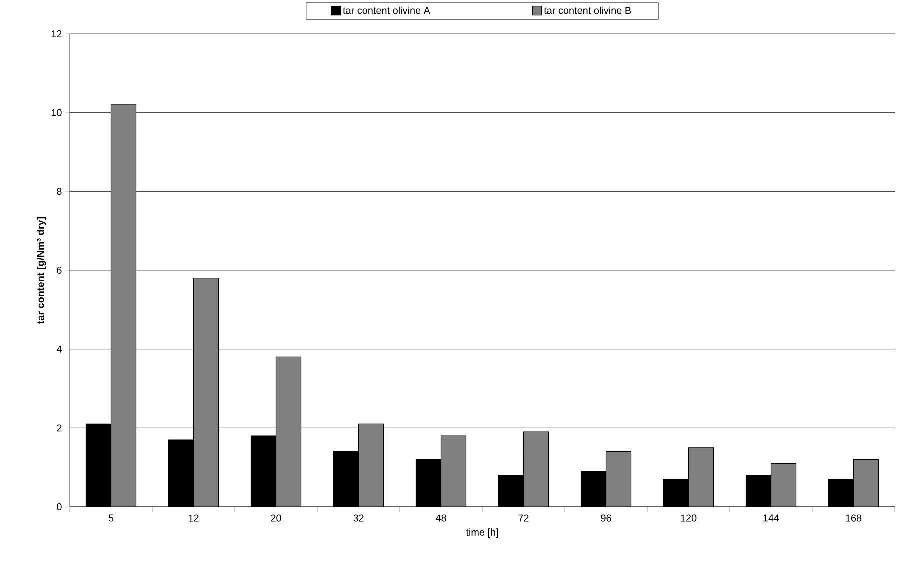 This screenshot has height=571, width=909. What do you see at coordinates (59, 192) in the screenshot?
I see `y-tick-label: 8` at bounding box center [59, 192].